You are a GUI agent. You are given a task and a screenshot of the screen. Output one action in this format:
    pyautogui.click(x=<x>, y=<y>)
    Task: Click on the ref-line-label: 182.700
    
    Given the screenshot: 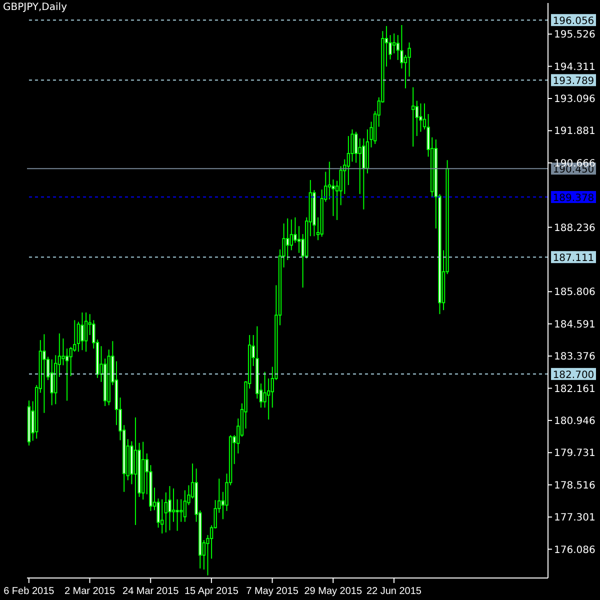 What is the action you would take?
    pyautogui.click(x=573, y=375)
    